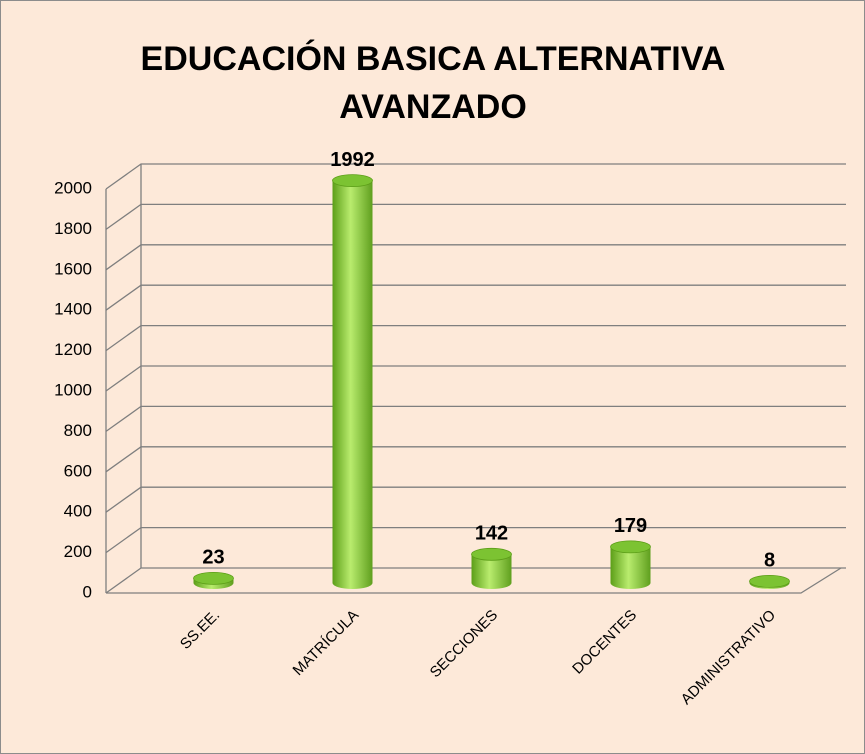 The width and height of the screenshot is (865, 754). Describe the element at coordinates (326, 643) in the screenshot. I see `x-tick-label: MATRÍCULA` at that location.